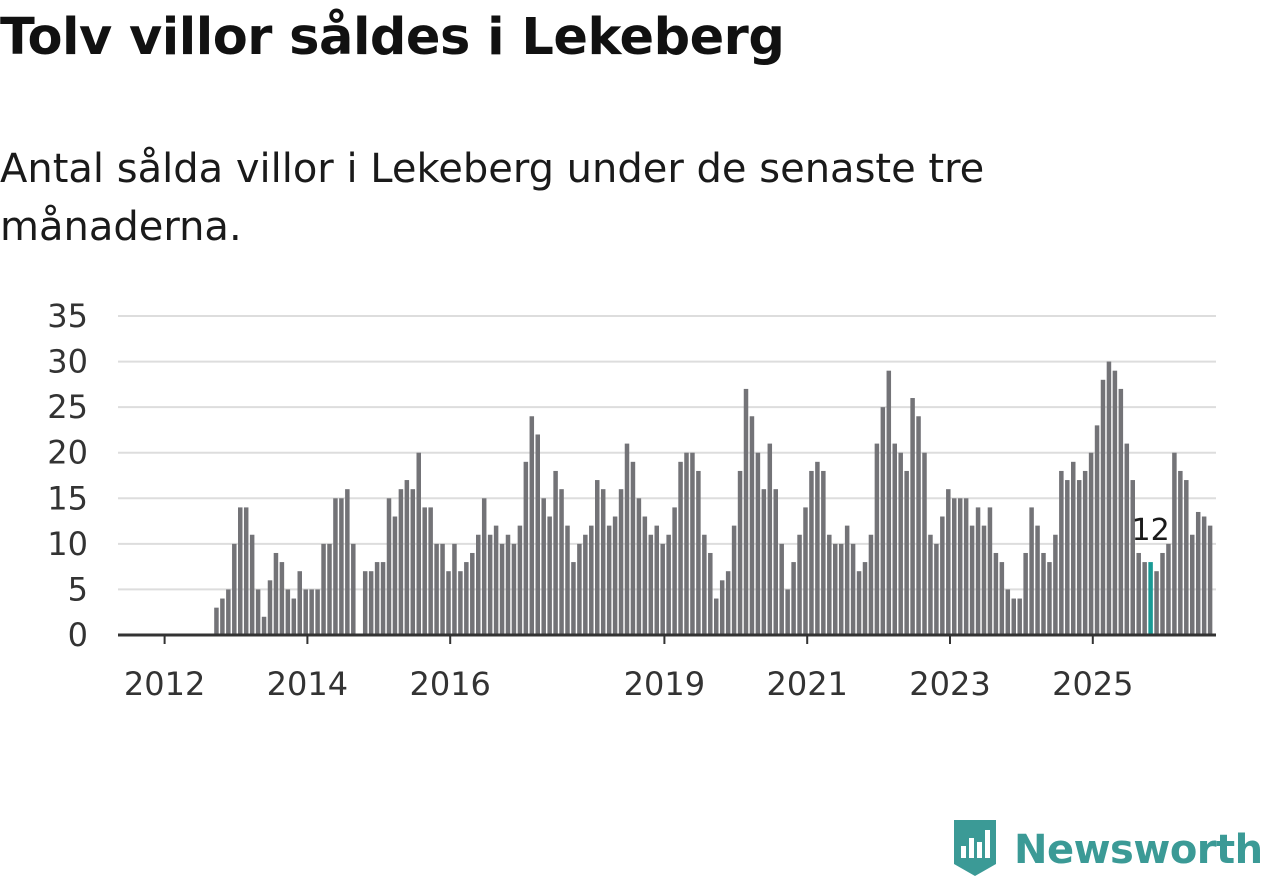 The height and width of the screenshot is (882, 1262). Describe the element at coordinates (449, 684) in the screenshot. I see `x-tick-label: 2016` at that location.